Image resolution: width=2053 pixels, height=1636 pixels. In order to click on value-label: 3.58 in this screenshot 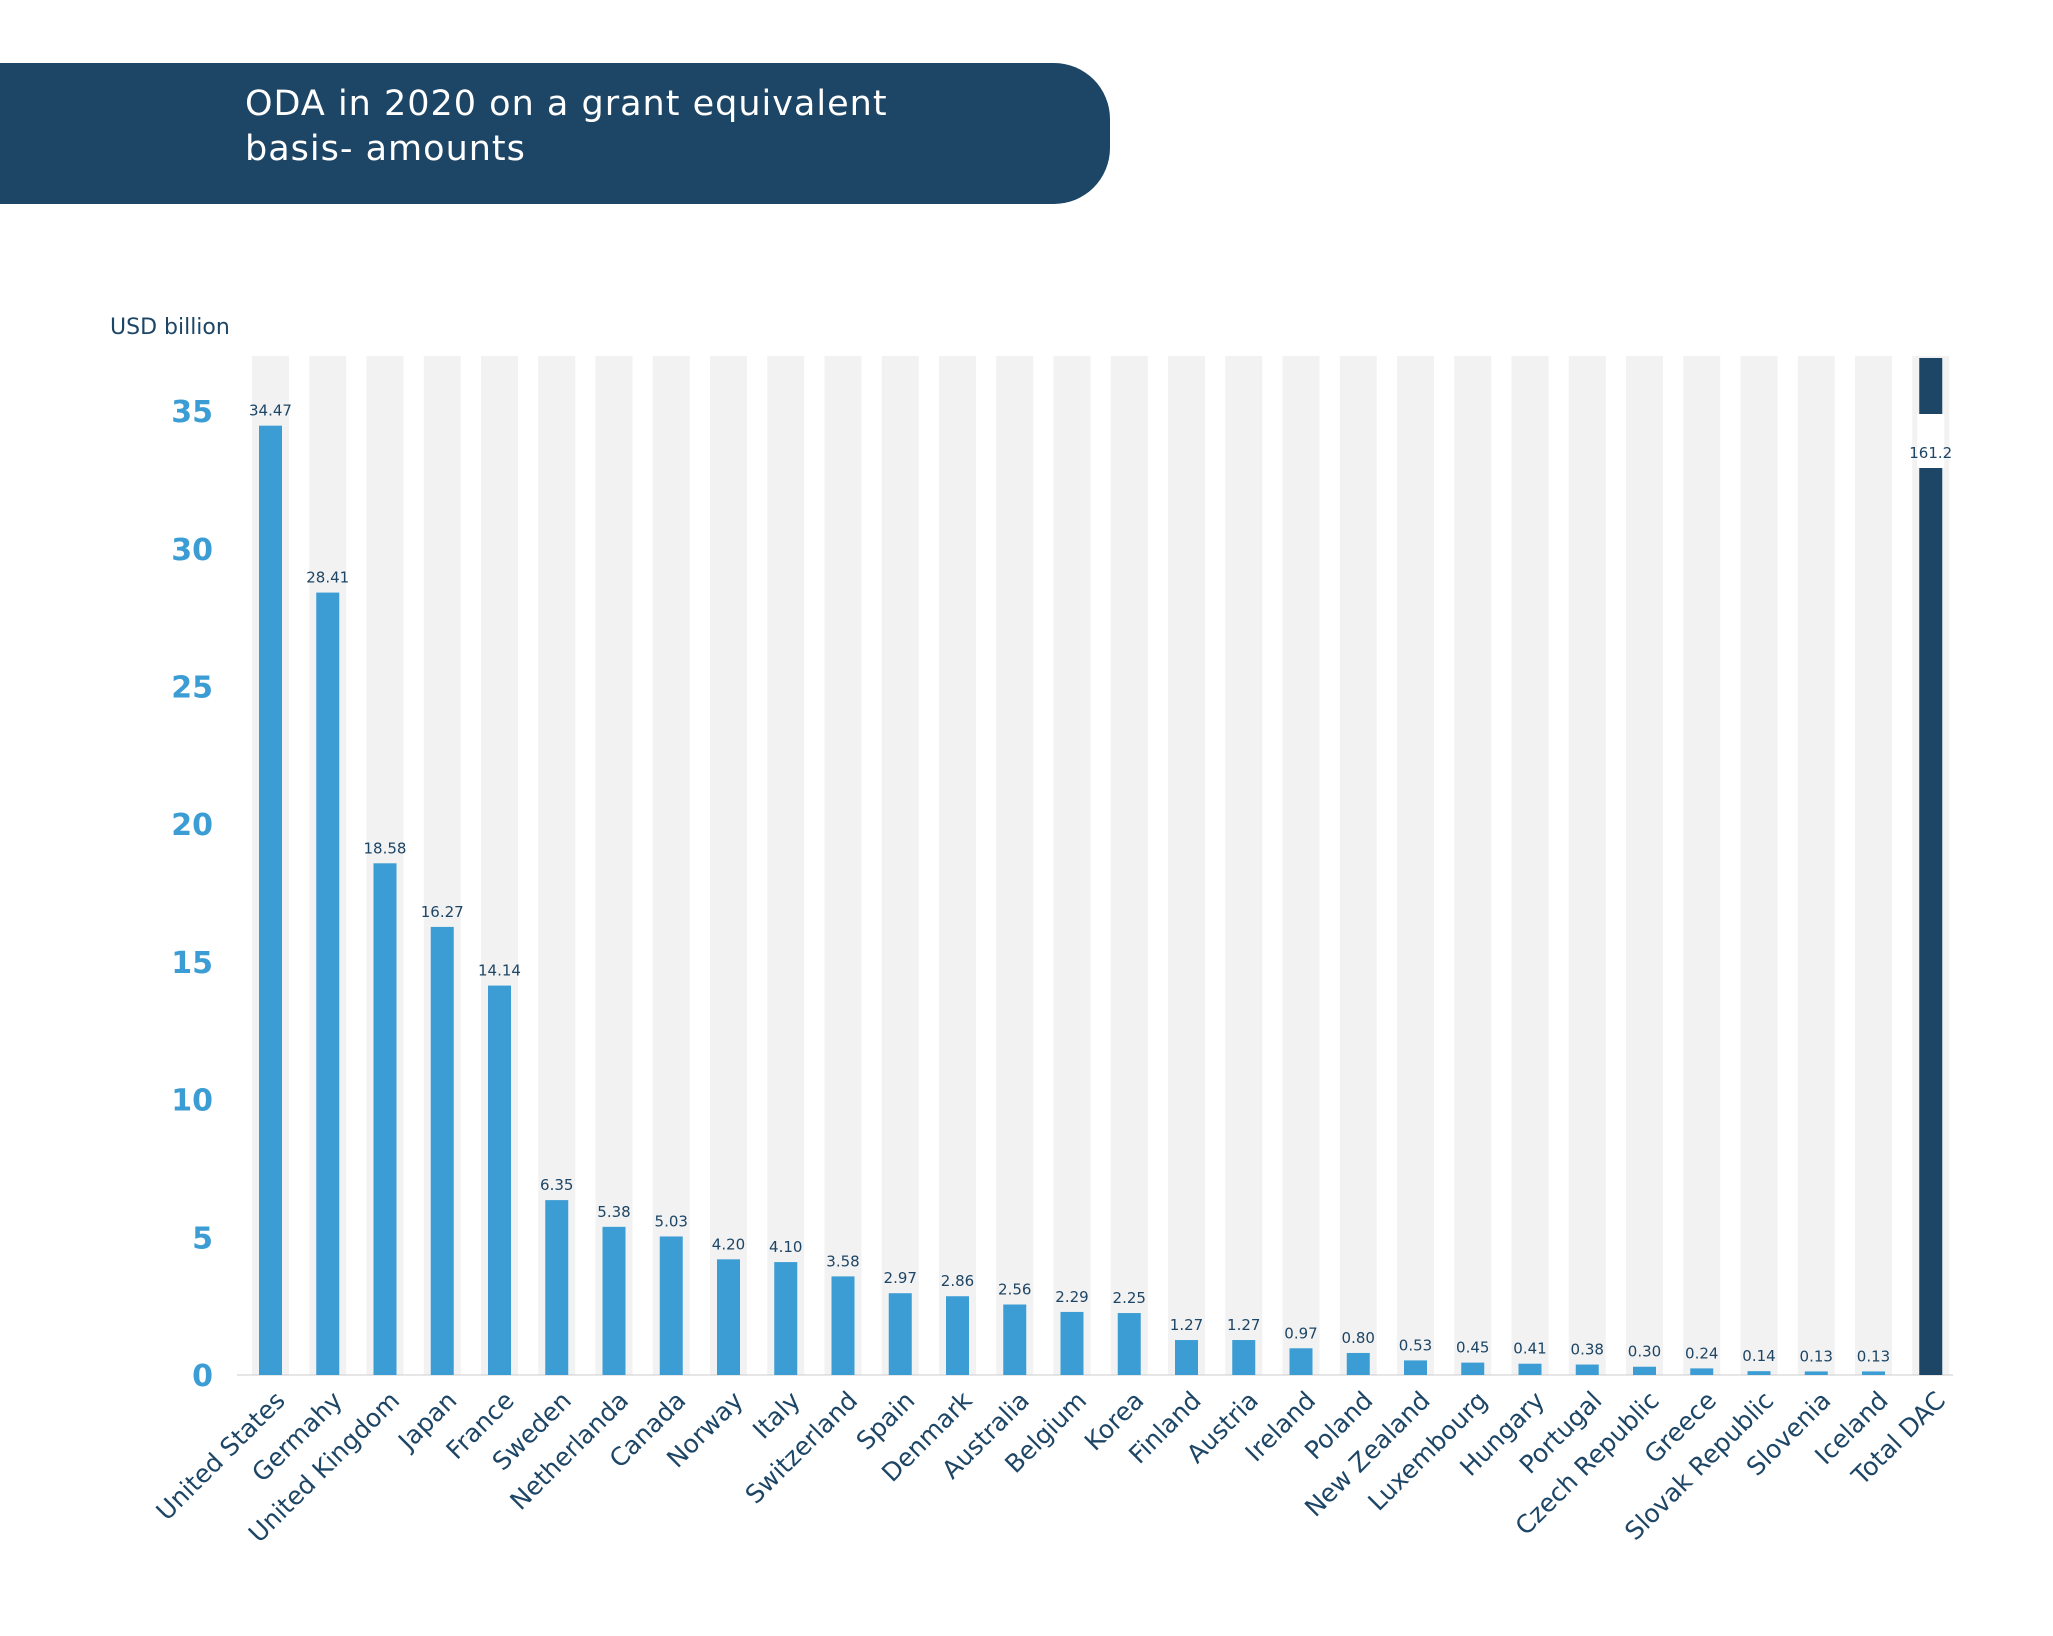, I will do `click(842, 1261)`.